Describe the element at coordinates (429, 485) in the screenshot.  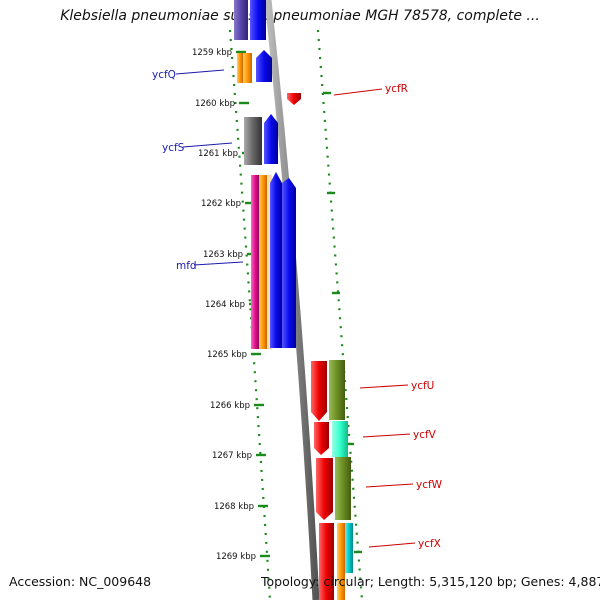
I see `gene-label-ycfW: ycfW` at that location.